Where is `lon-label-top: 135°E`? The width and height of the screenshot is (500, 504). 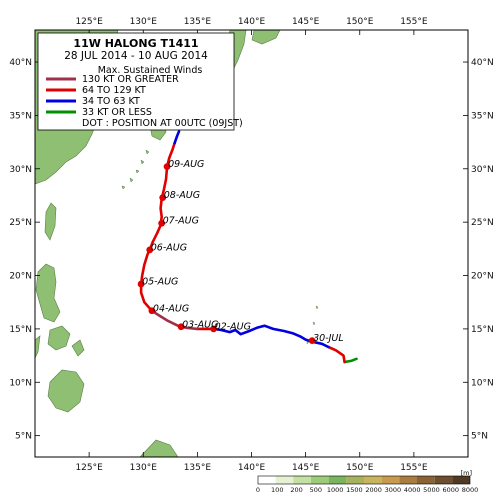
lon-label-top: 135°E is located at coordinates (198, 22).